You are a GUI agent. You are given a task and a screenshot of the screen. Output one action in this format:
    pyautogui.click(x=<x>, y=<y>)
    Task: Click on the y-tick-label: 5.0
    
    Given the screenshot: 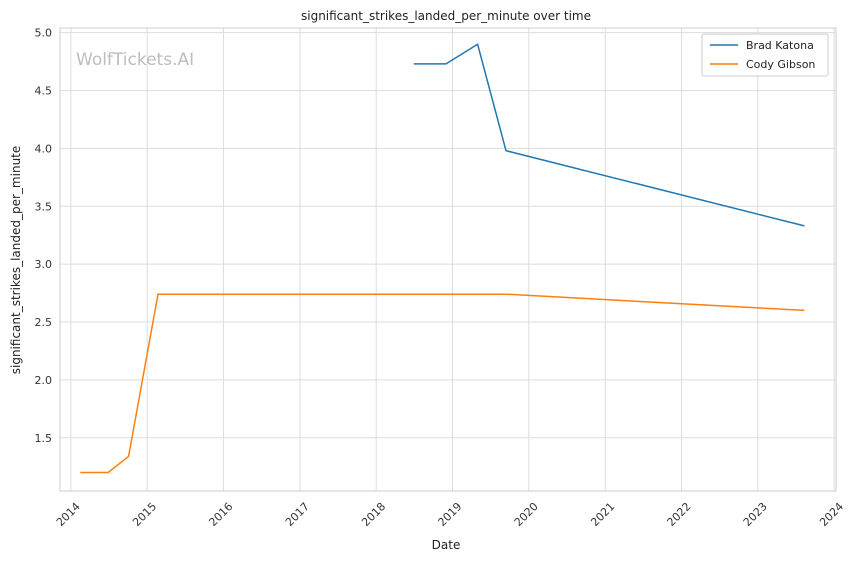 What is the action you would take?
    pyautogui.click(x=44, y=33)
    